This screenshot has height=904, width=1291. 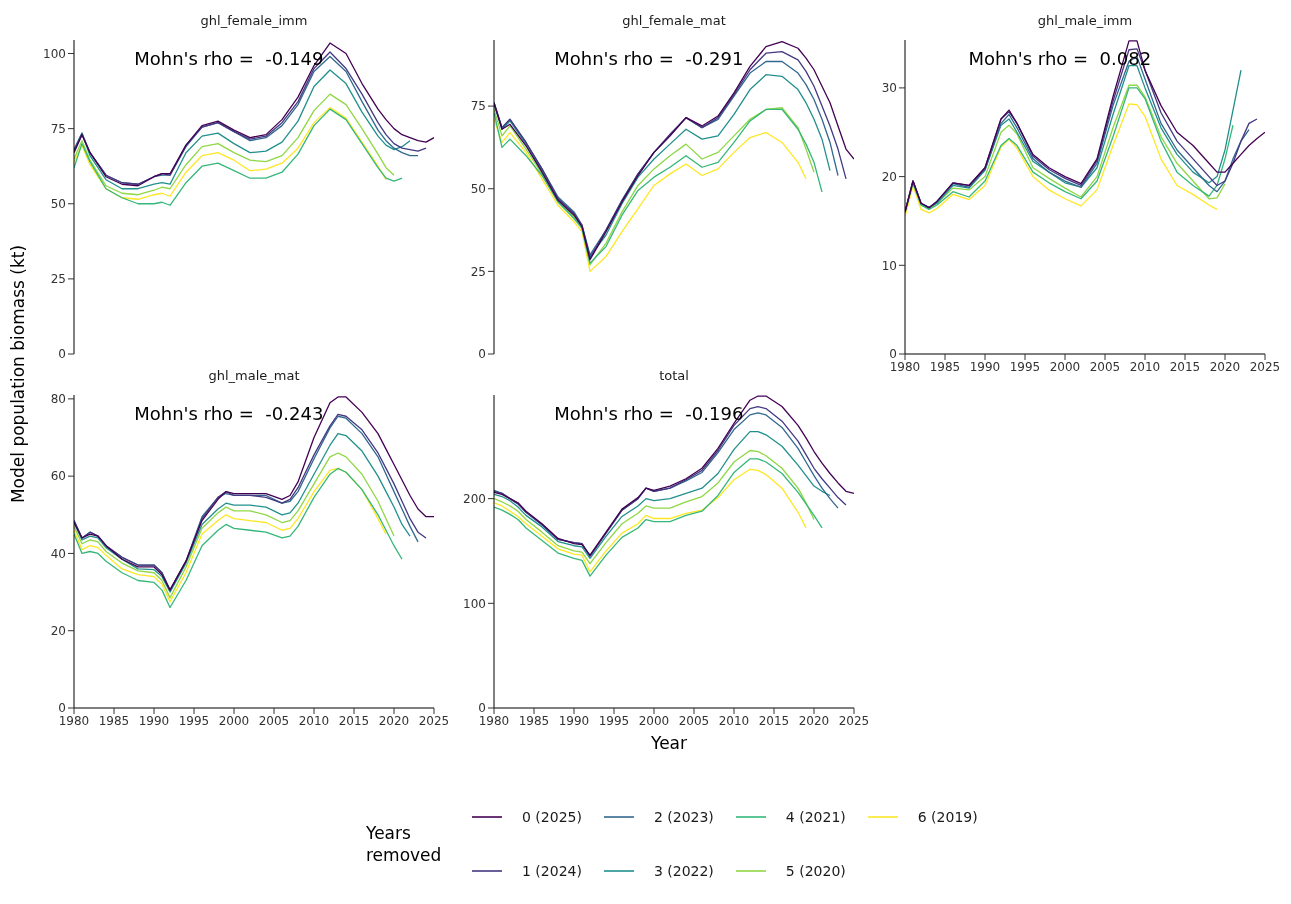 What do you see at coordinates (683, 817) in the screenshot?
I see `legend-label: 2 (2023)` at bounding box center [683, 817].